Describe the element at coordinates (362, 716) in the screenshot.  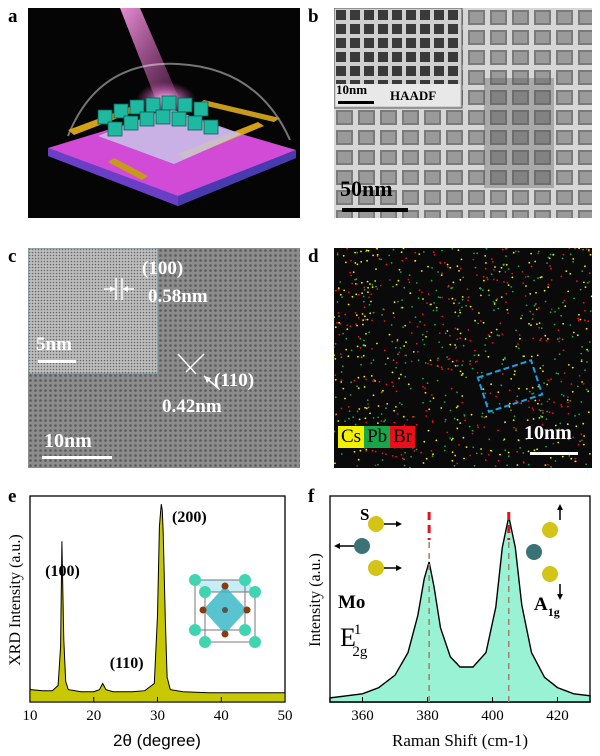
I see `x-tick-label: 360` at that location.